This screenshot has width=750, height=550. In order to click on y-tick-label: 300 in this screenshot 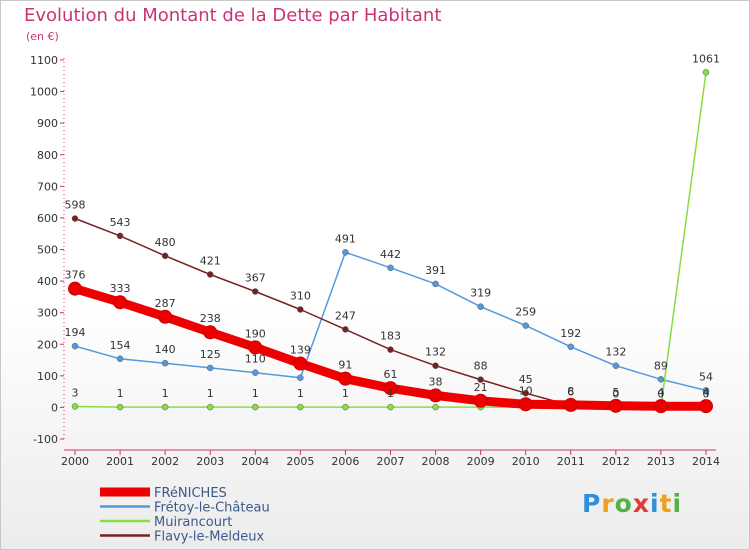, I will do `click(47, 313)`.